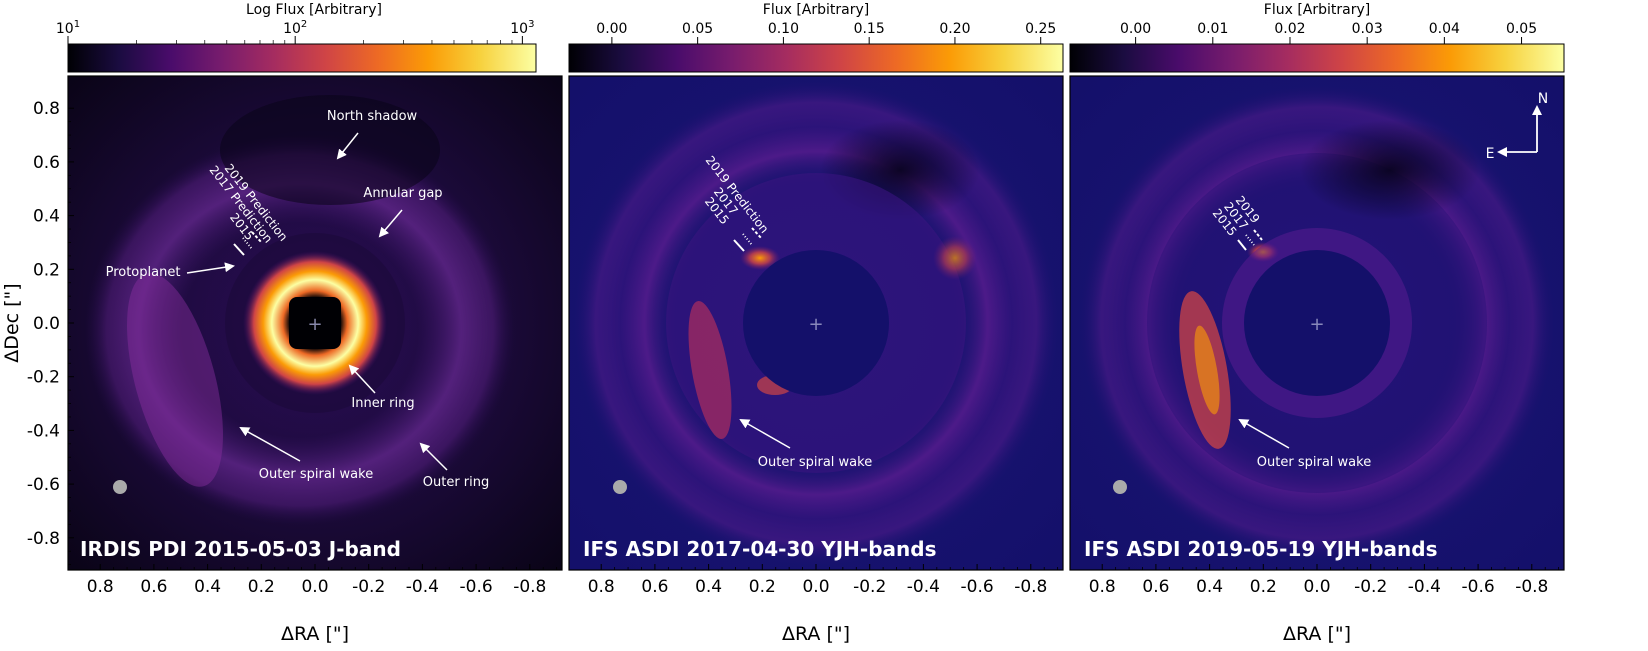 The height and width of the screenshot is (651, 1648). What do you see at coordinates (1212, 29) in the screenshot?
I see `colorbar-tick-label: 0.01` at bounding box center [1212, 29].